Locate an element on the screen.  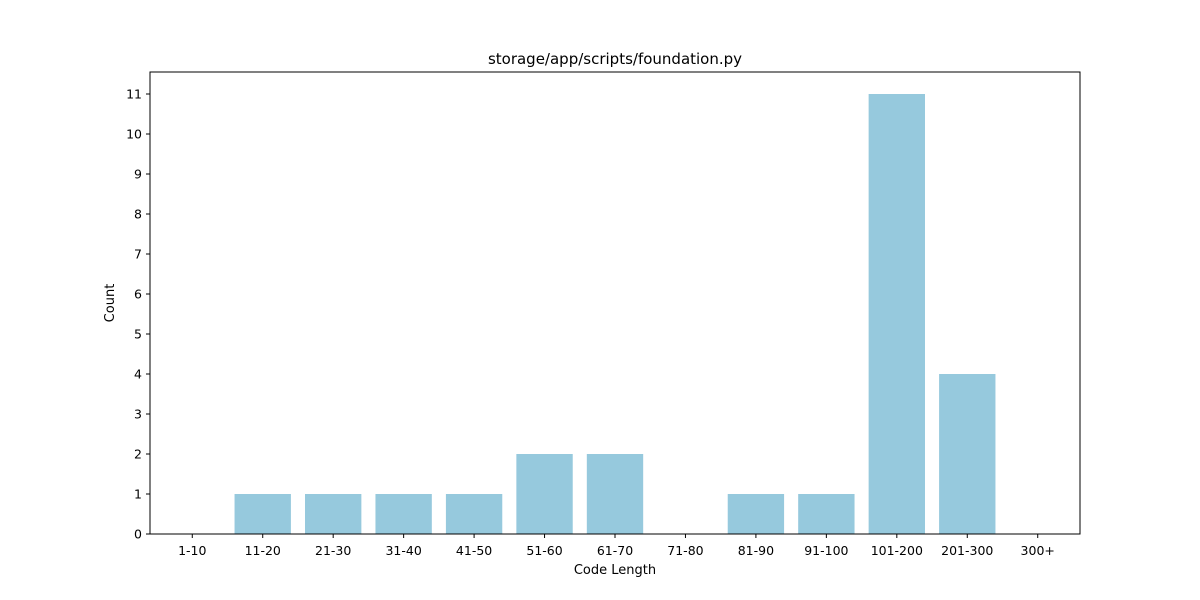
x-tick-label: 81-90 is located at coordinates (756, 550).